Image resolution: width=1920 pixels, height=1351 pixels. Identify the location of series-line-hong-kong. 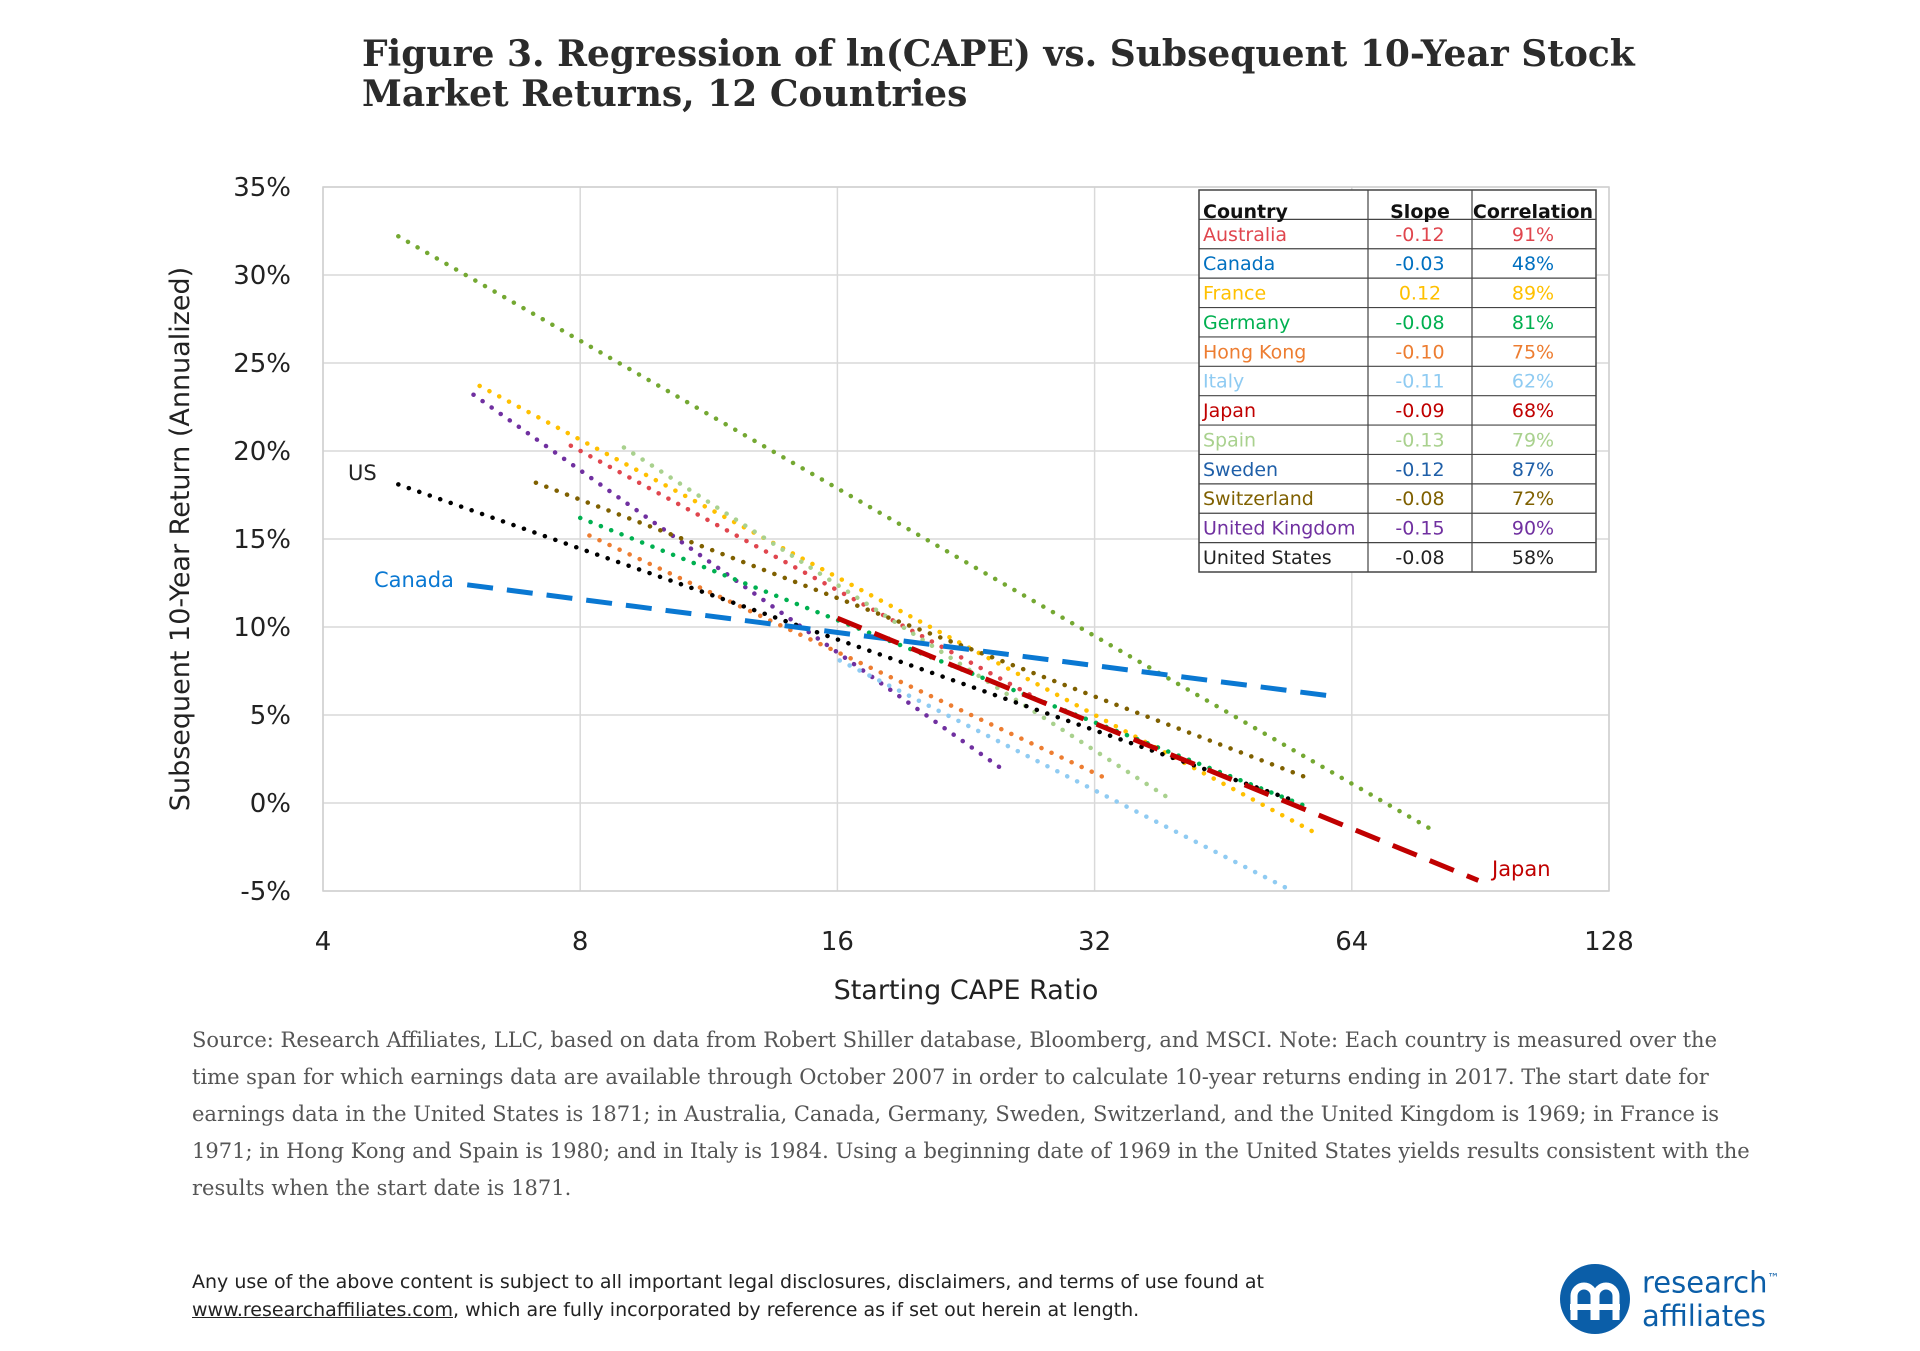
(848, 657).